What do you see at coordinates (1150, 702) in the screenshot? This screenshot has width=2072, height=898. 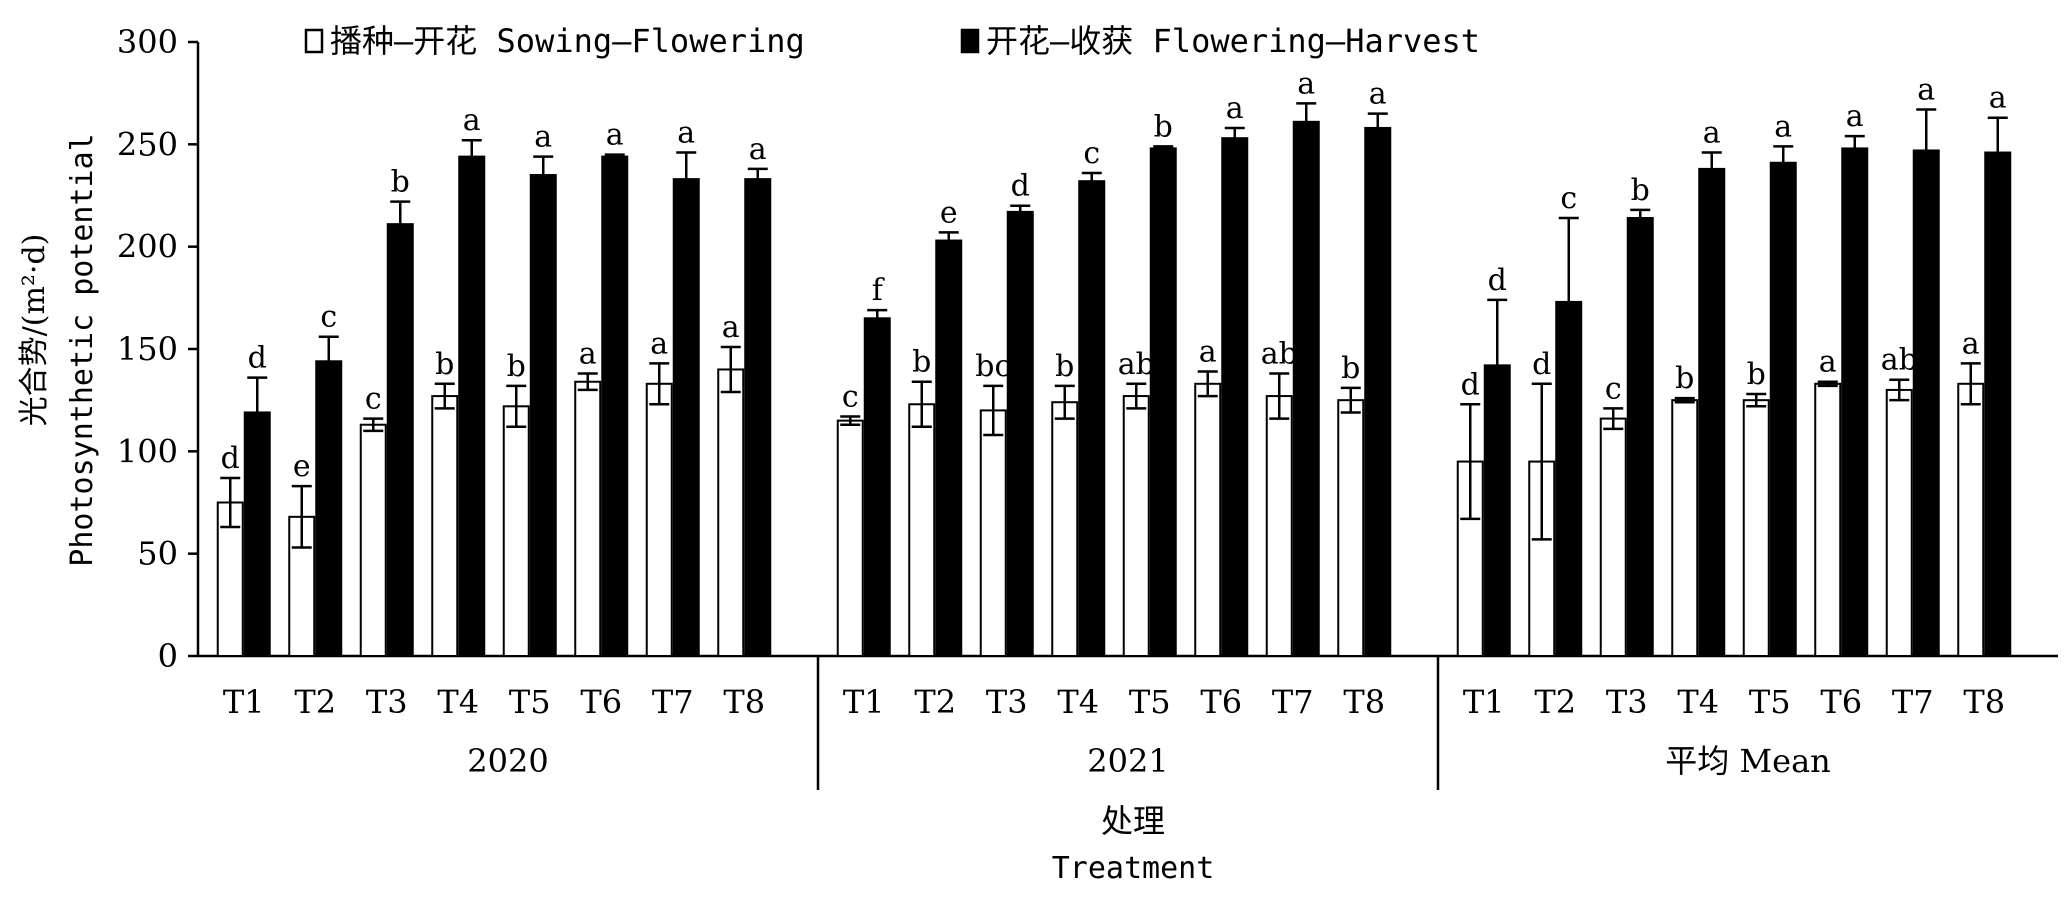 I see `category-tick-label: T5` at bounding box center [1150, 702].